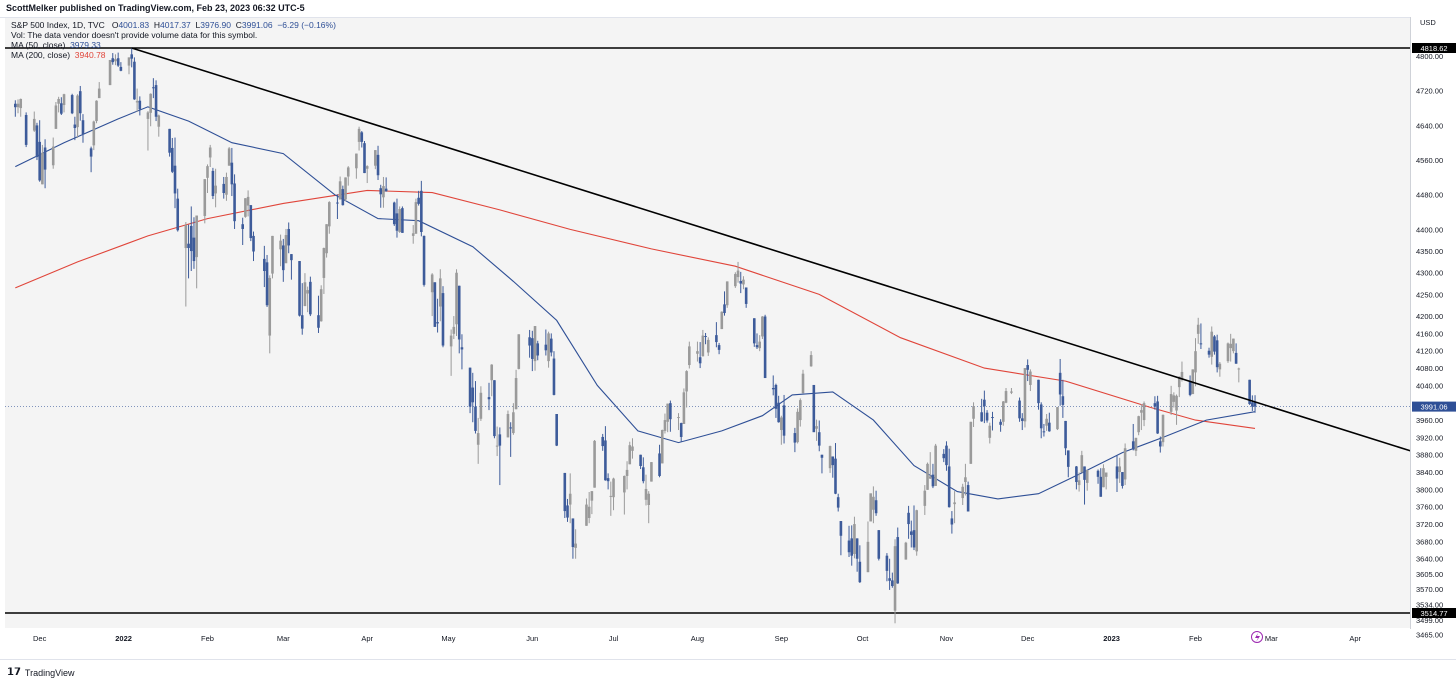 The image size is (1456, 684). I want to click on bottom-bar, so click(728, 671).